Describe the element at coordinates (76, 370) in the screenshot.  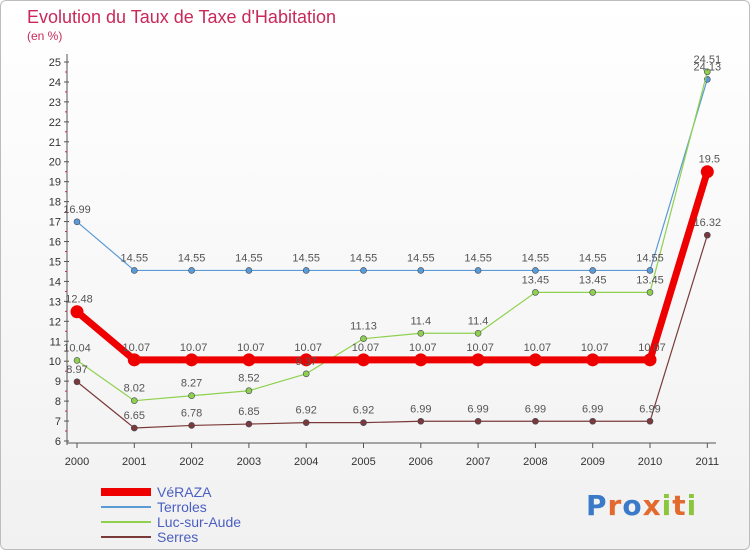
I see `data-label-serres: 8.97` at that location.